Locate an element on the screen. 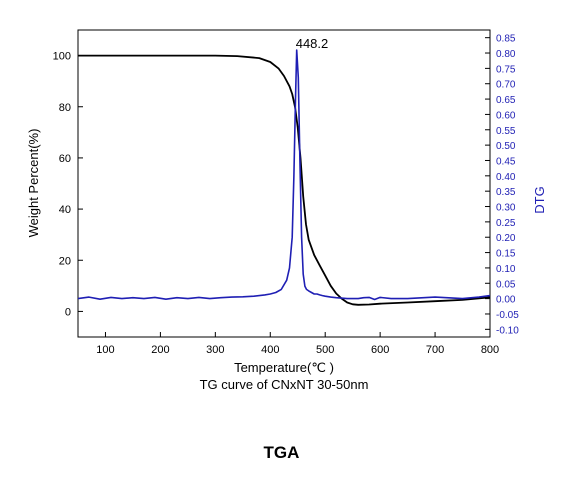 The width and height of the screenshot is (563, 480). x-tick-label: 200 is located at coordinates (160, 350).